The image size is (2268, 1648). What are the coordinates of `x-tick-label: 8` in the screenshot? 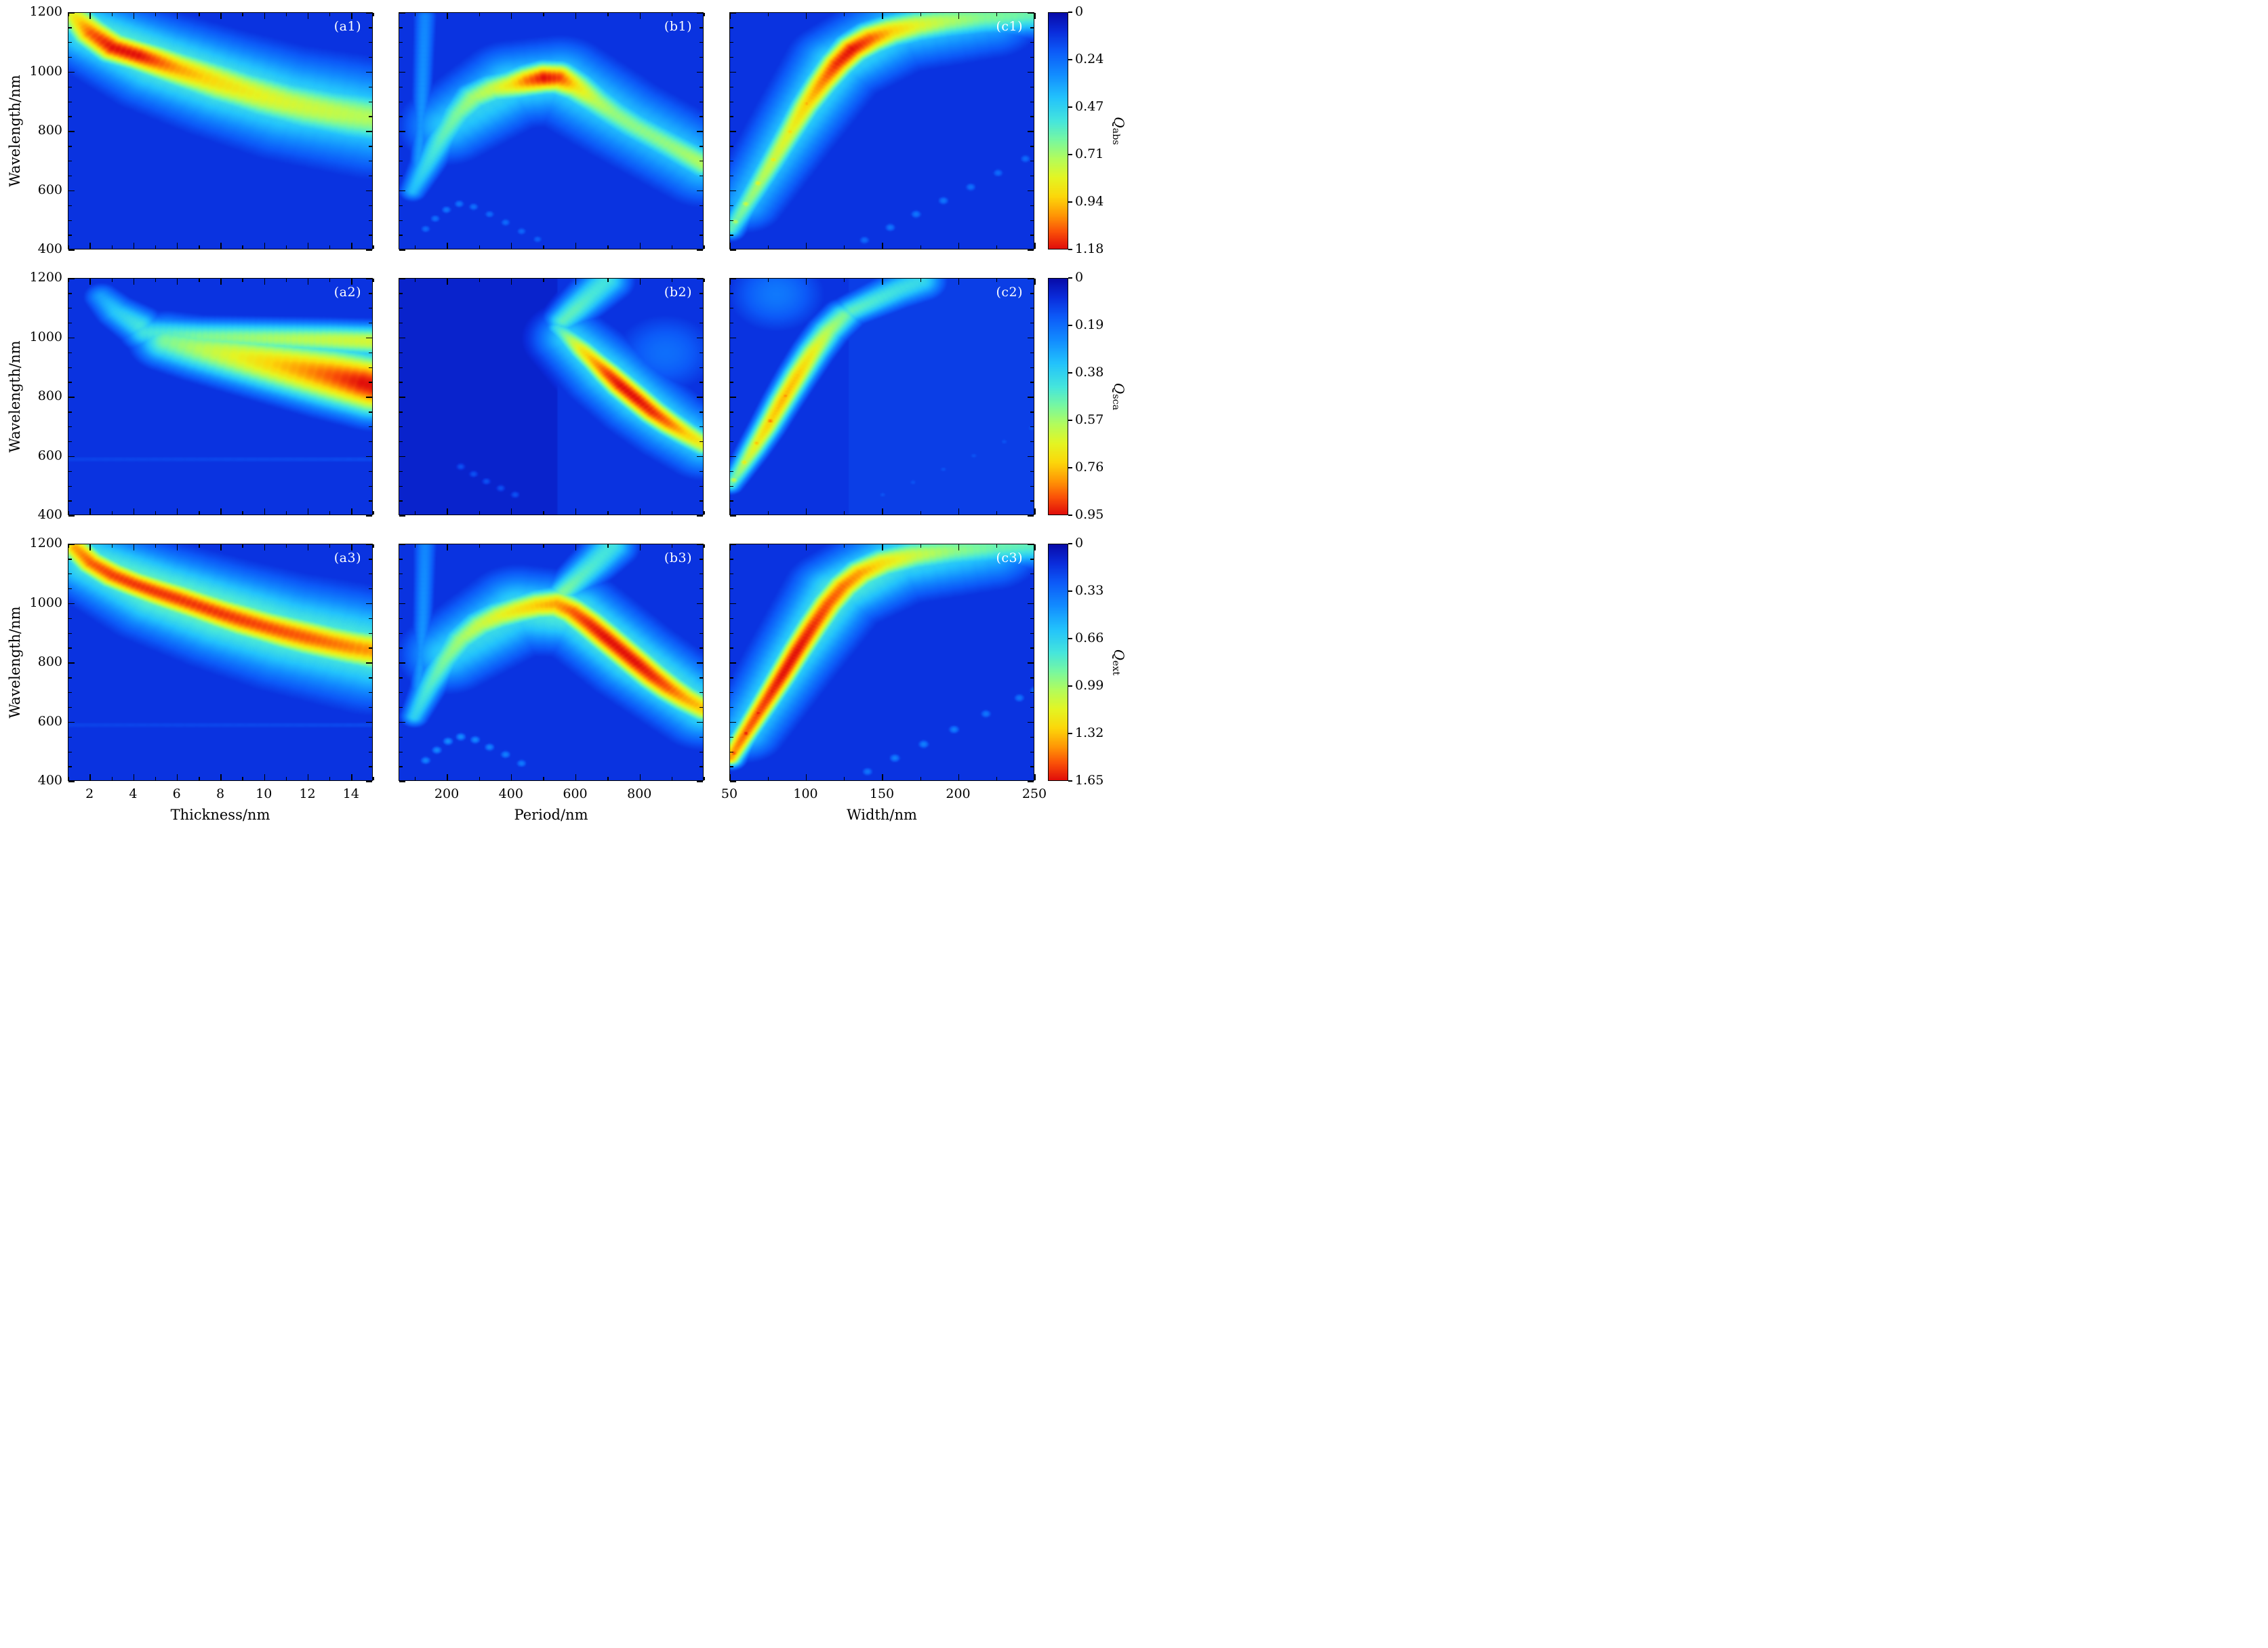 It's located at (220, 793).